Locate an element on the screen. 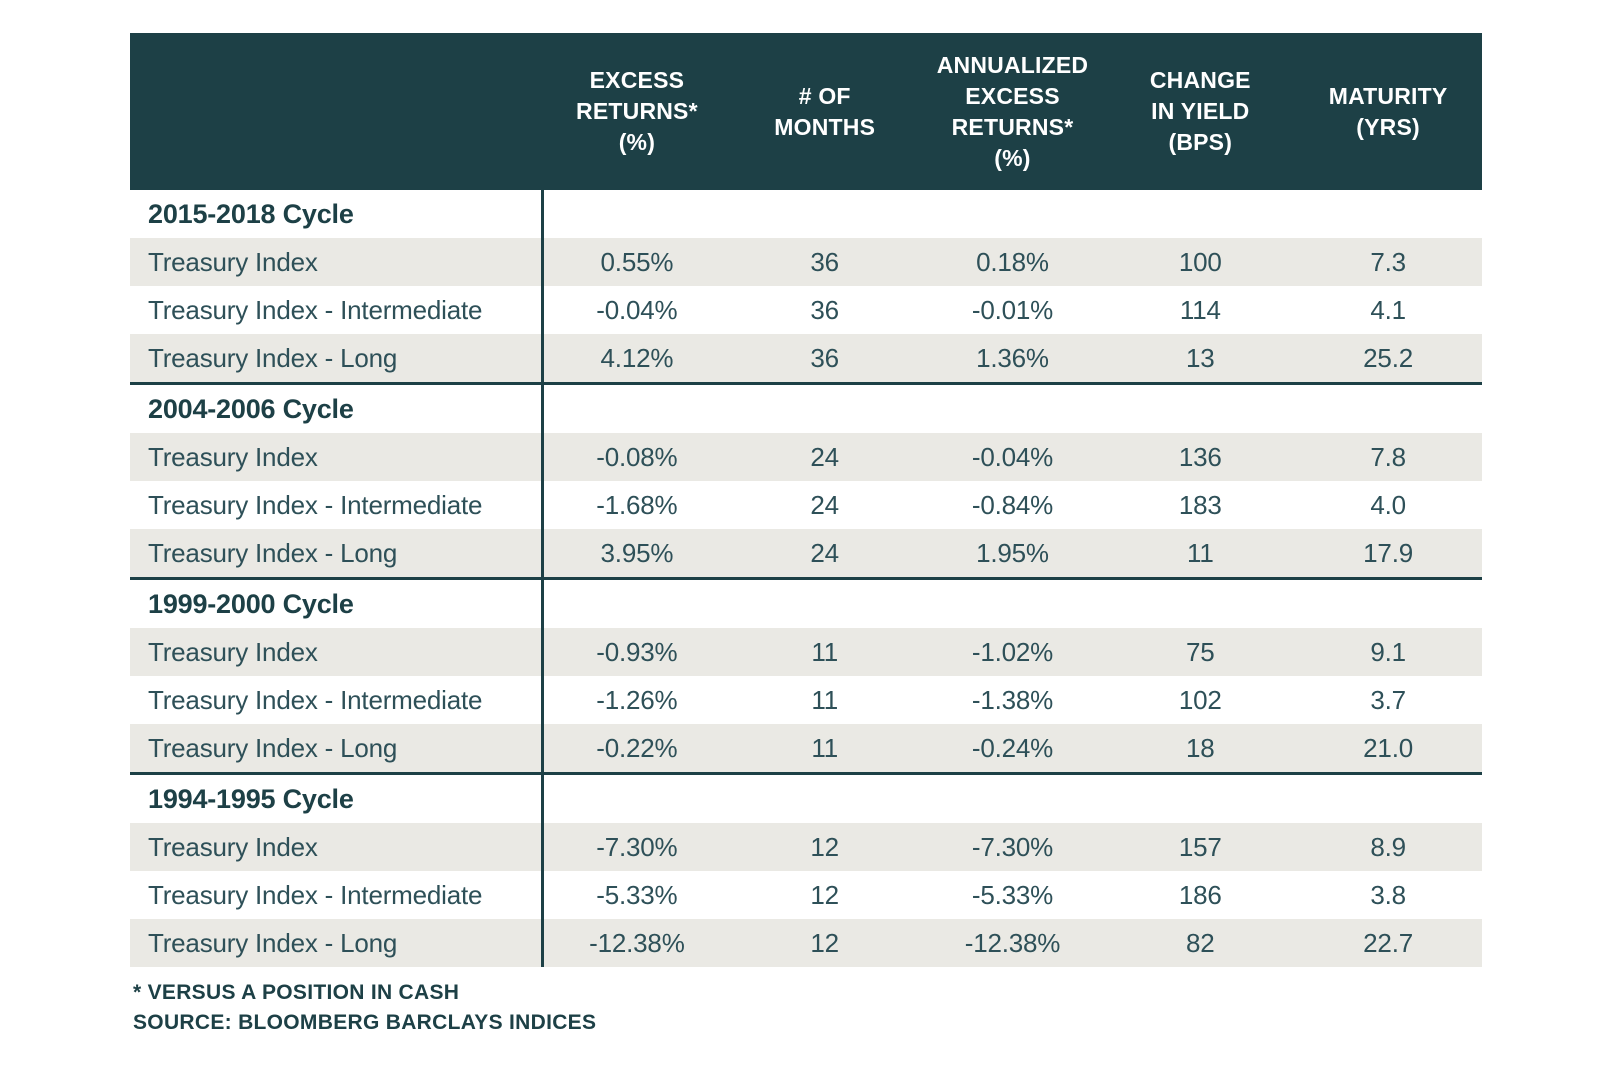  data-cell: 1.36% is located at coordinates (1012, 357).